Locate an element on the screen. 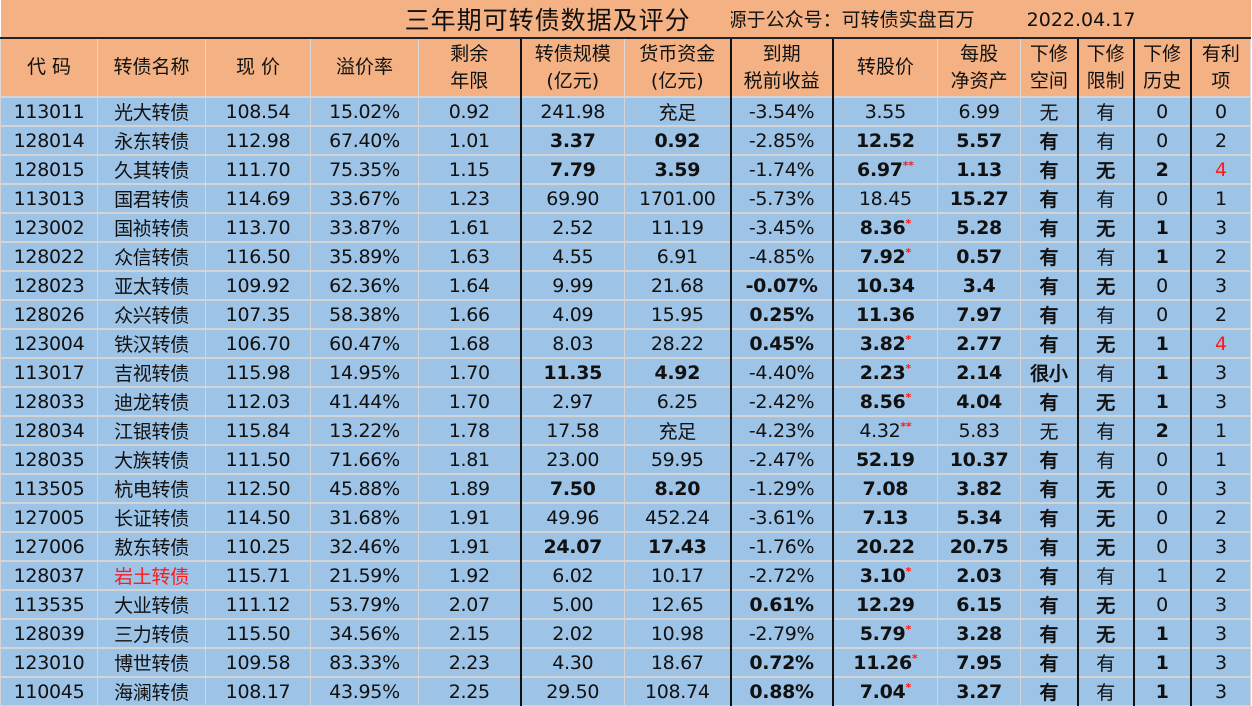 Image resolution: width=1252 pixels, height=706 pixels. cell-years: 1.23 is located at coordinates (469, 198).